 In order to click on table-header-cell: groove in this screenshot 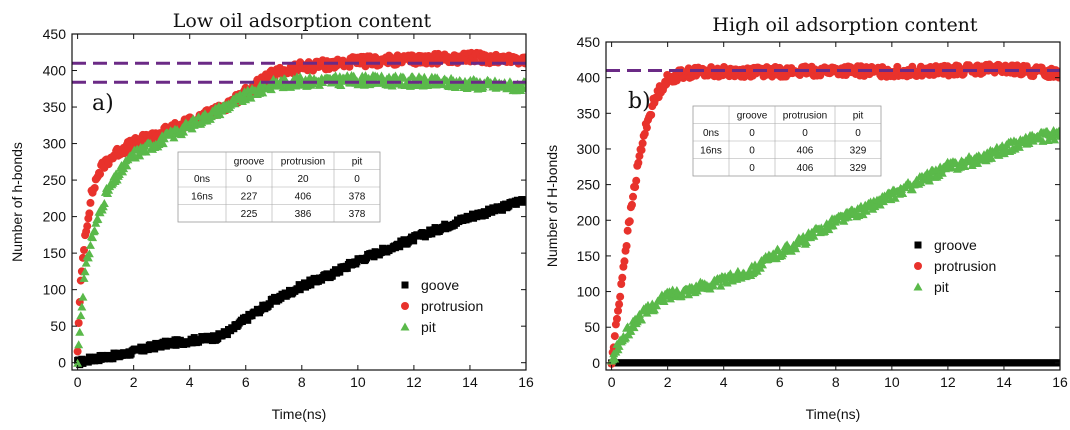, I will do `click(249, 162)`.